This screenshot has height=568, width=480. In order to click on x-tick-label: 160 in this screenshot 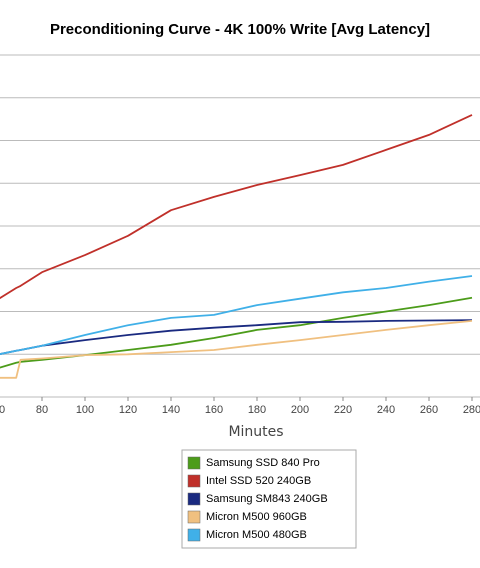, I will do `click(214, 410)`.